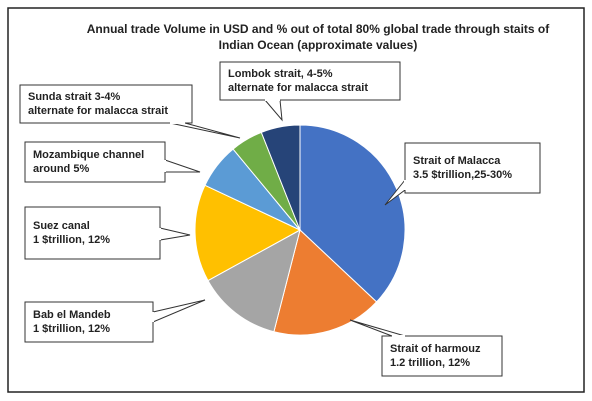 The height and width of the screenshot is (401, 592). I want to click on callout-label: 1.2 trillion, 12%, so click(430, 363).